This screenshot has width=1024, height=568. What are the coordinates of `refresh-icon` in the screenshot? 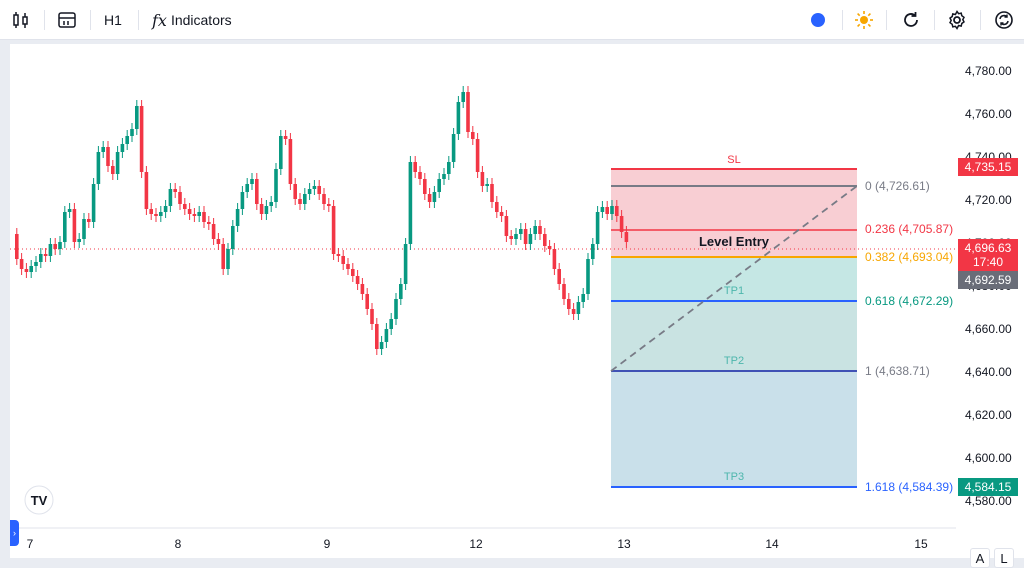 It's located at (911, 20).